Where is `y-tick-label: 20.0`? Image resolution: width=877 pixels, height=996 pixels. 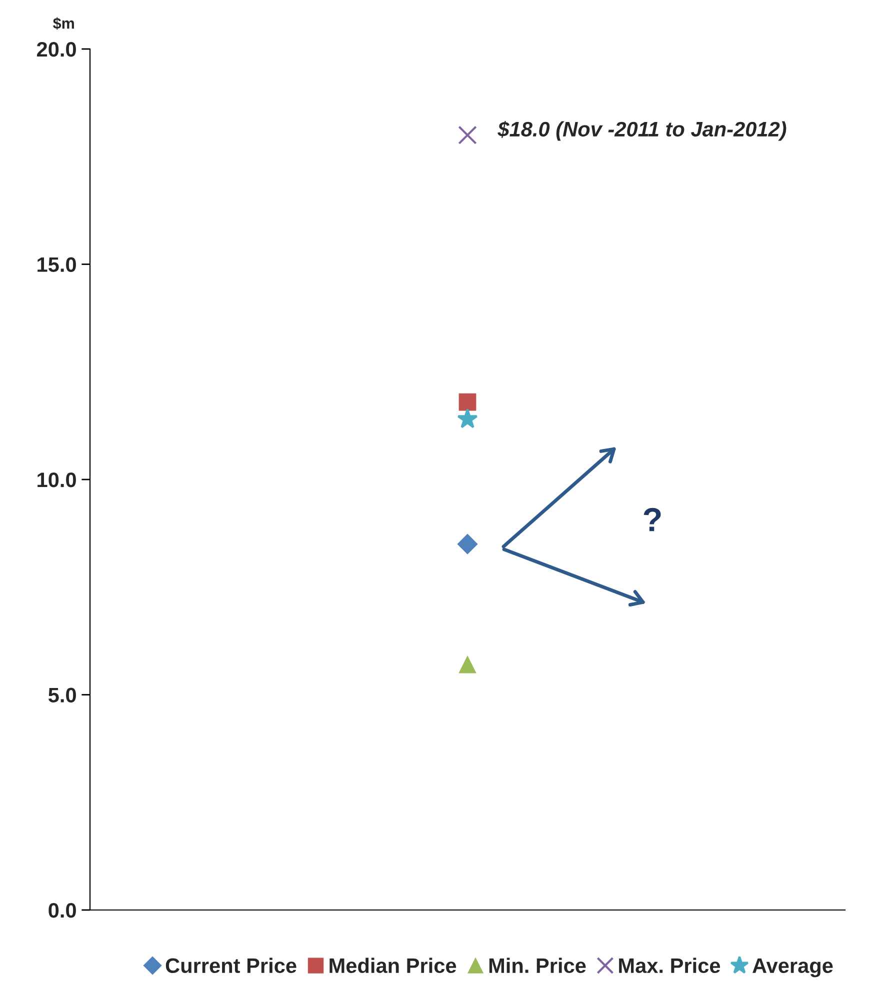 y-tick-label: 20.0 is located at coordinates (56, 49).